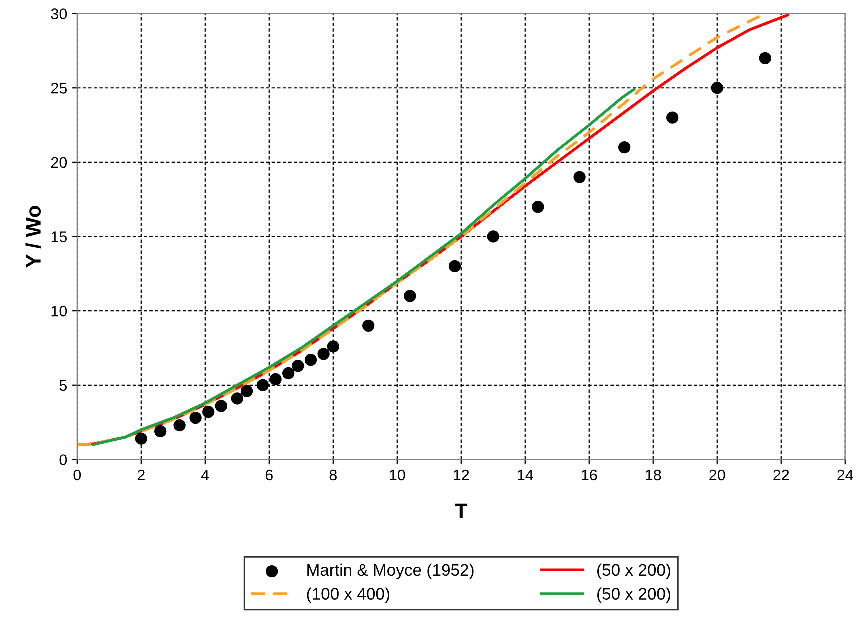 This screenshot has width=860, height=628. I want to click on legend-label: Martin & Moyce (1952), so click(391, 572).